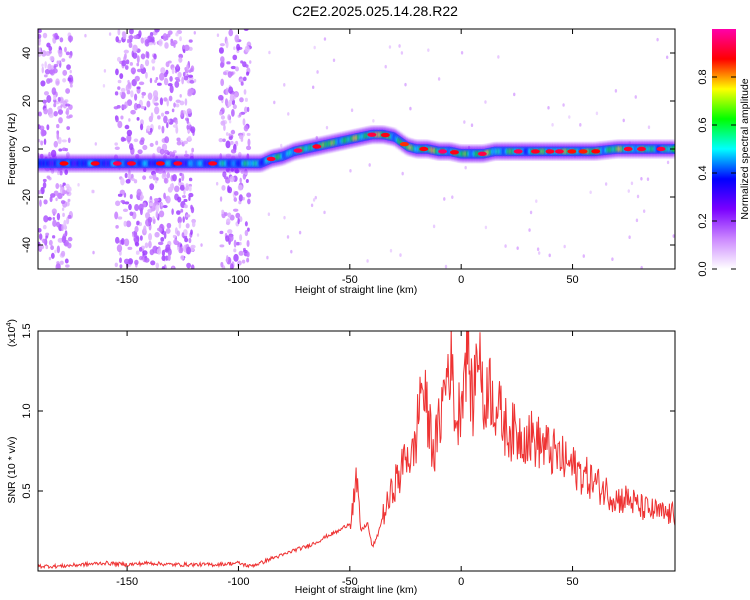  Describe the element at coordinates (350, 280) in the screenshot. I see `spectrogram-x-tick-label: -50` at that location.